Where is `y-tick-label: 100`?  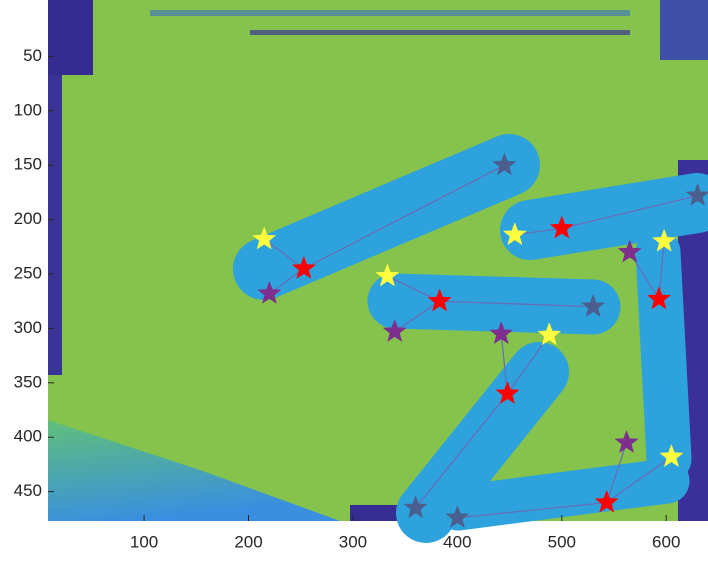 y-tick-label: 100 is located at coordinates (28, 109).